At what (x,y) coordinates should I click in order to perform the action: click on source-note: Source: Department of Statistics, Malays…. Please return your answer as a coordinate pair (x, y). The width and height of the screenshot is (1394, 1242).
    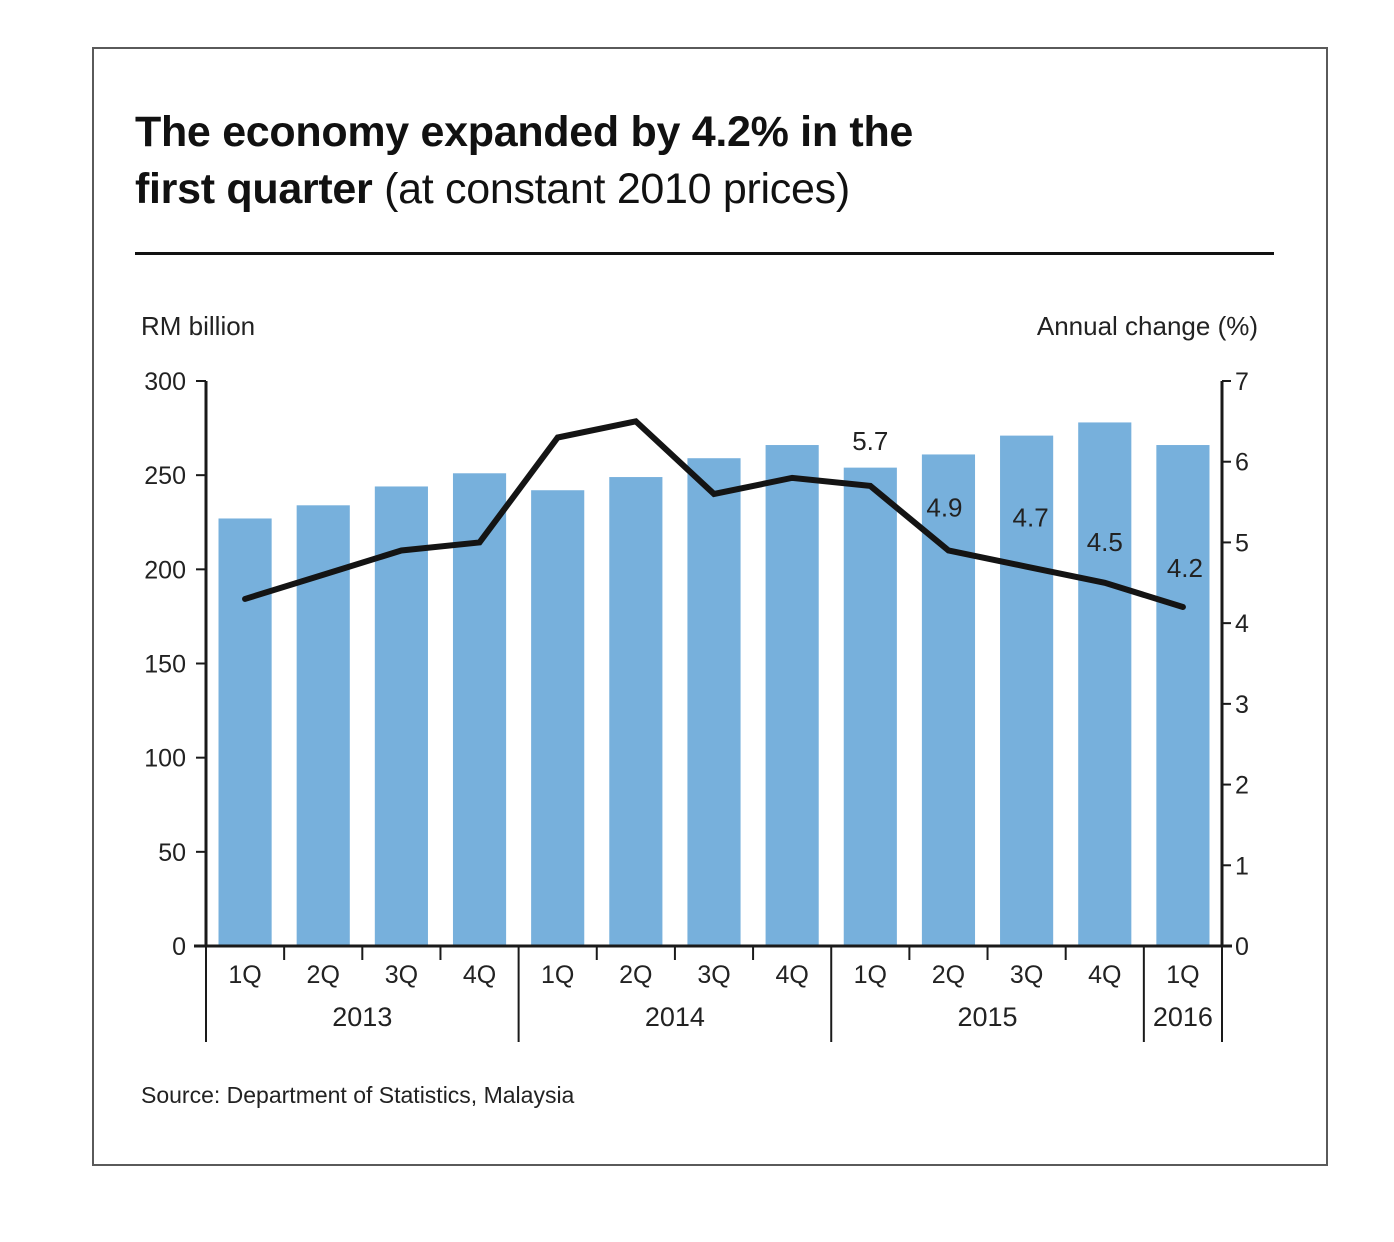
    Looking at the image, I should click on (358, 1095).